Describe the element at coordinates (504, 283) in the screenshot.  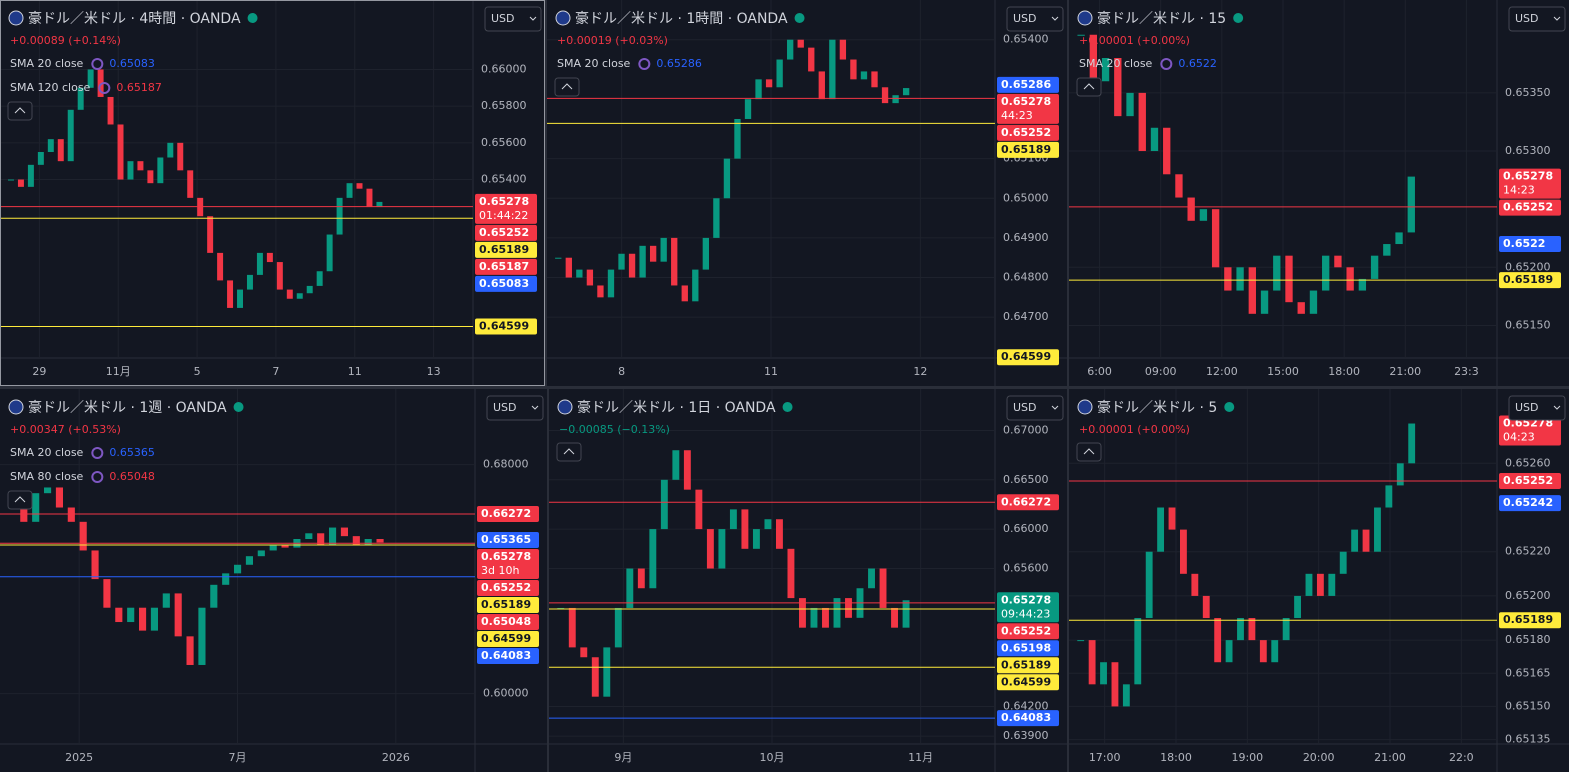
I see `price-badge-label: 0.65083` at that location.